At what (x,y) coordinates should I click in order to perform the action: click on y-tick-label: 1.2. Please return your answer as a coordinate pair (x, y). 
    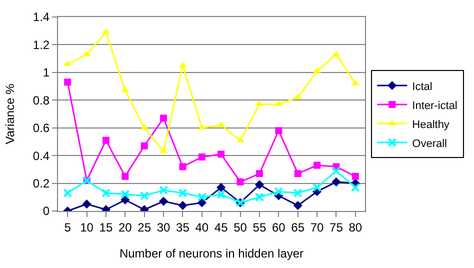
    Looking at the image, I should click on (41, 45).